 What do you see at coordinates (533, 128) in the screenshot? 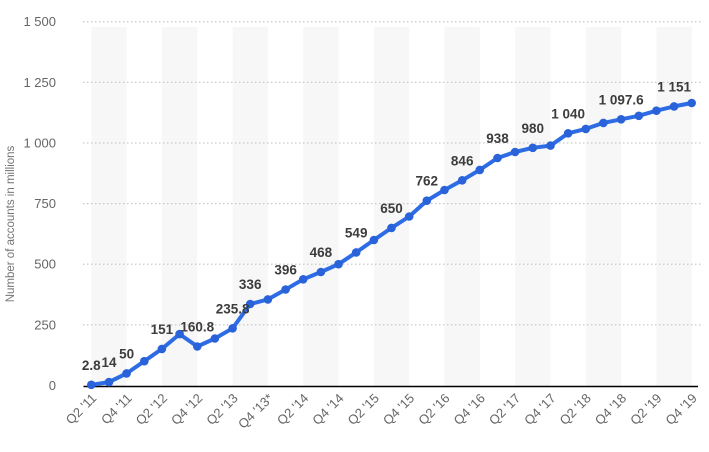
I see `data-point-label: 980` at bounding box center [533, 128].